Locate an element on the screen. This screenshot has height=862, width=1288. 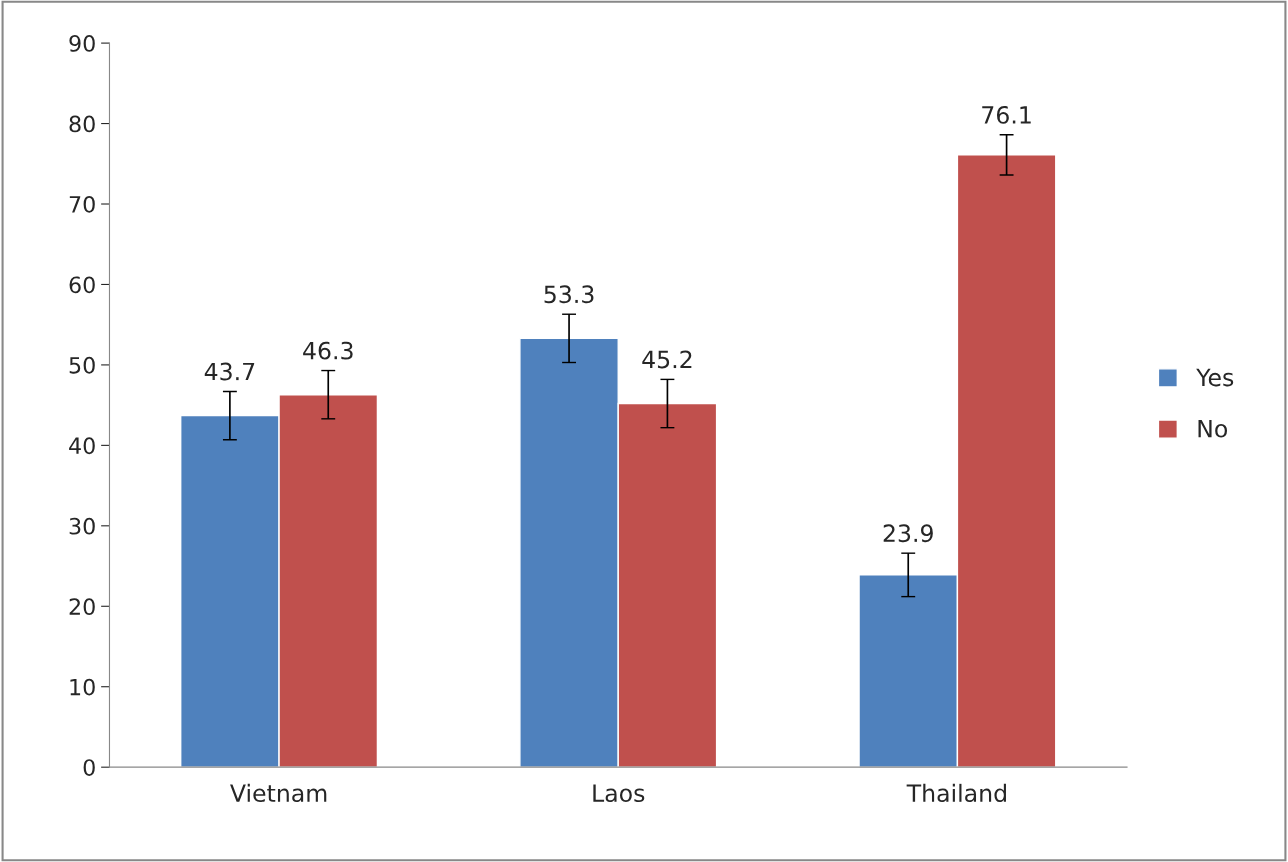
y-tick-label: 0 is located at coordinates (89, 767).